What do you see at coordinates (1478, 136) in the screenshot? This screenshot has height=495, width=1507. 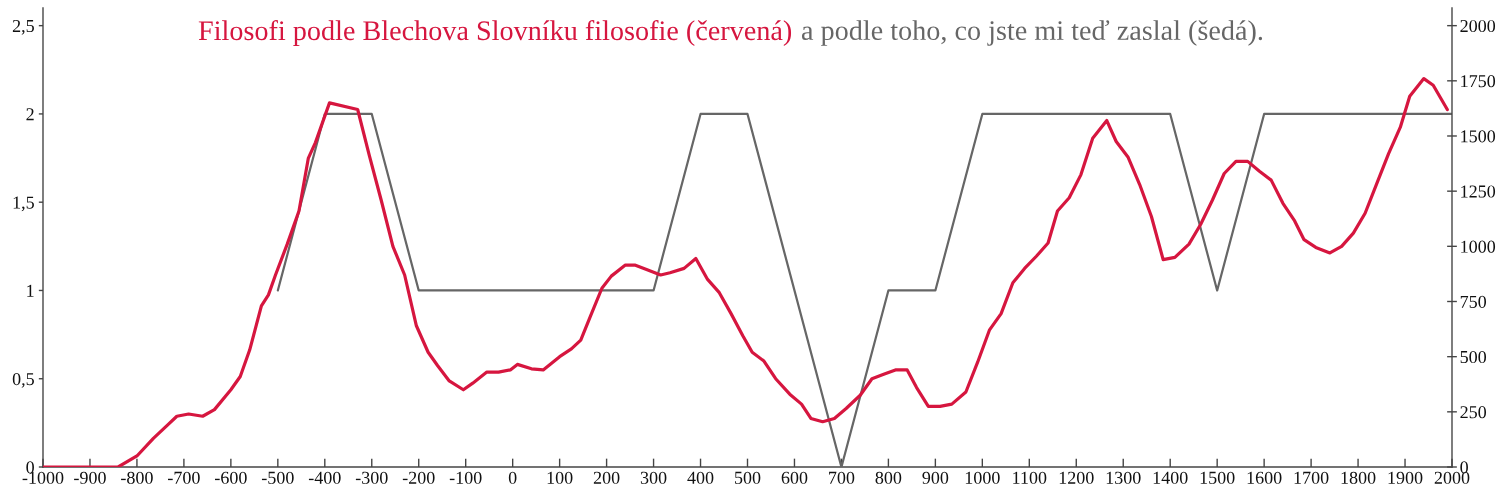 I see `y2-tick-label: 1500` at bounding box center [1478, 136].